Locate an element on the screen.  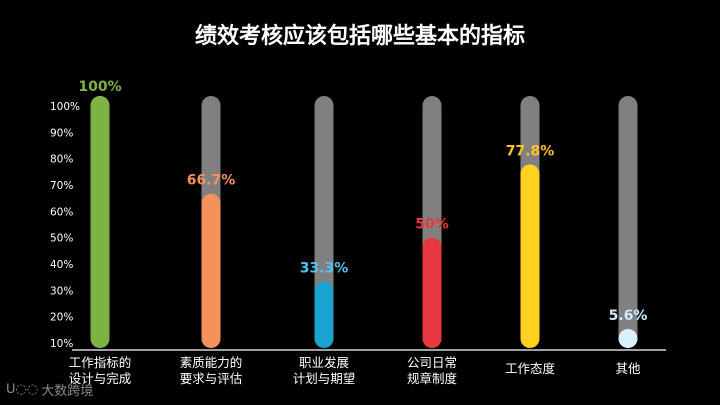
logo: ᑌ◌◌ 大数跨境 is located at coordinates (49, 389).